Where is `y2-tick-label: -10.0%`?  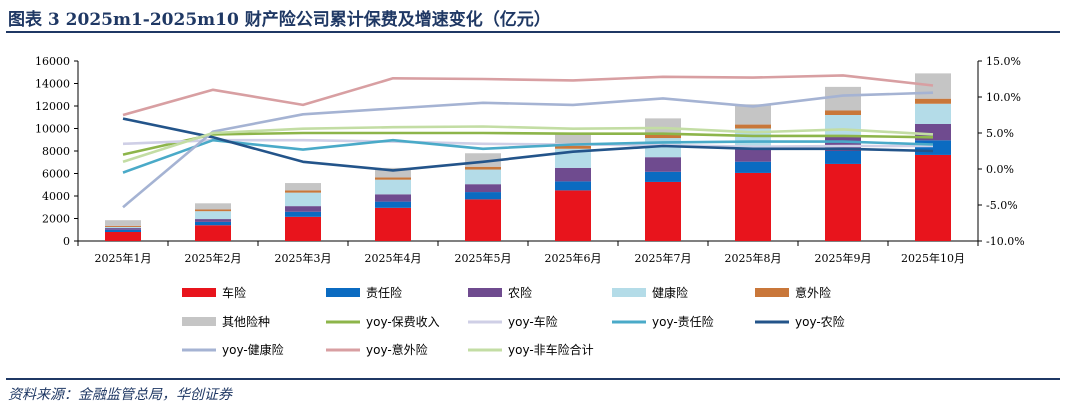 y2-tick-label: -10.0% is located at coordinates (1005, 241).